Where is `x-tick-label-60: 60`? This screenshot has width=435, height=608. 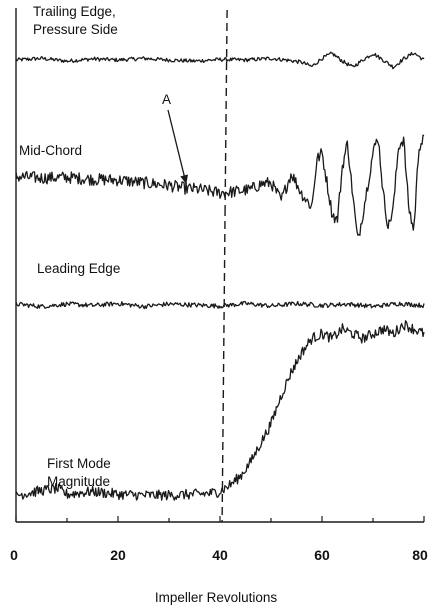
x-tick-label-60: 60 is located at coordinates (322, 555).